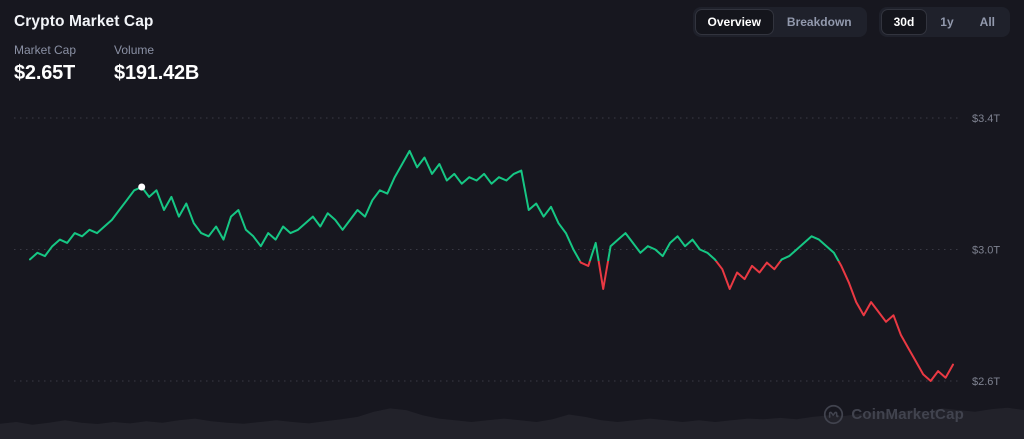 Image resolution: width=1024 pixels, height=439 pixels. Describe the element at coordinates (987, 22) in the screenshot. I see `range-all-button: All` at that location.